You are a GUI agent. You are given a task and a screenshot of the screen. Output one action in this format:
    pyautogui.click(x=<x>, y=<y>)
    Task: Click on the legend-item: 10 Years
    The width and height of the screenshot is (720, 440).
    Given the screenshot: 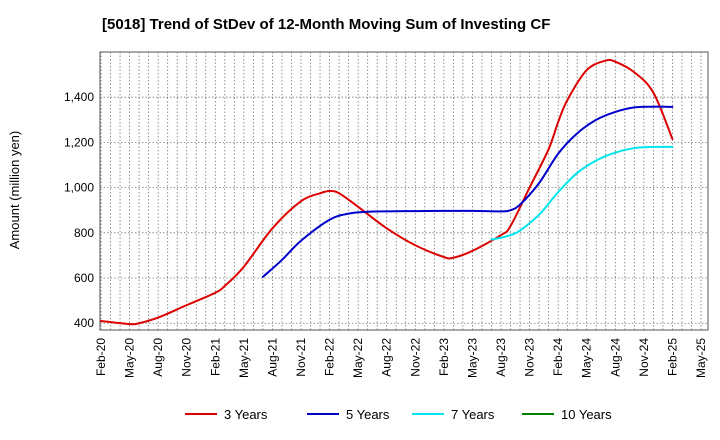 What is the action you would take?
    pyautogui.click(x=567, y=414)
    